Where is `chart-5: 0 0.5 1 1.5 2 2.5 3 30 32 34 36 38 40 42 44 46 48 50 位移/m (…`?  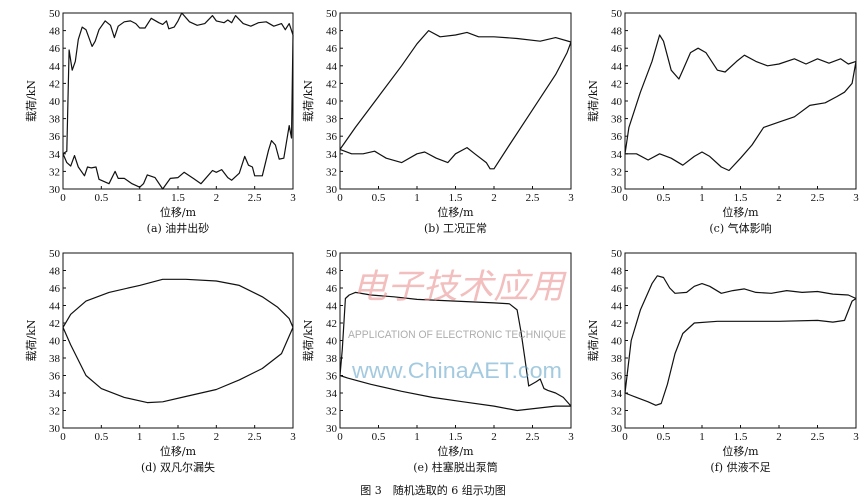
chart-5: 0 0.5 1 1.5 2 2.5 3 30 32 34 36 38 40 42 44 46 48 50 位移/m (… is located at coordinates (723, 361).